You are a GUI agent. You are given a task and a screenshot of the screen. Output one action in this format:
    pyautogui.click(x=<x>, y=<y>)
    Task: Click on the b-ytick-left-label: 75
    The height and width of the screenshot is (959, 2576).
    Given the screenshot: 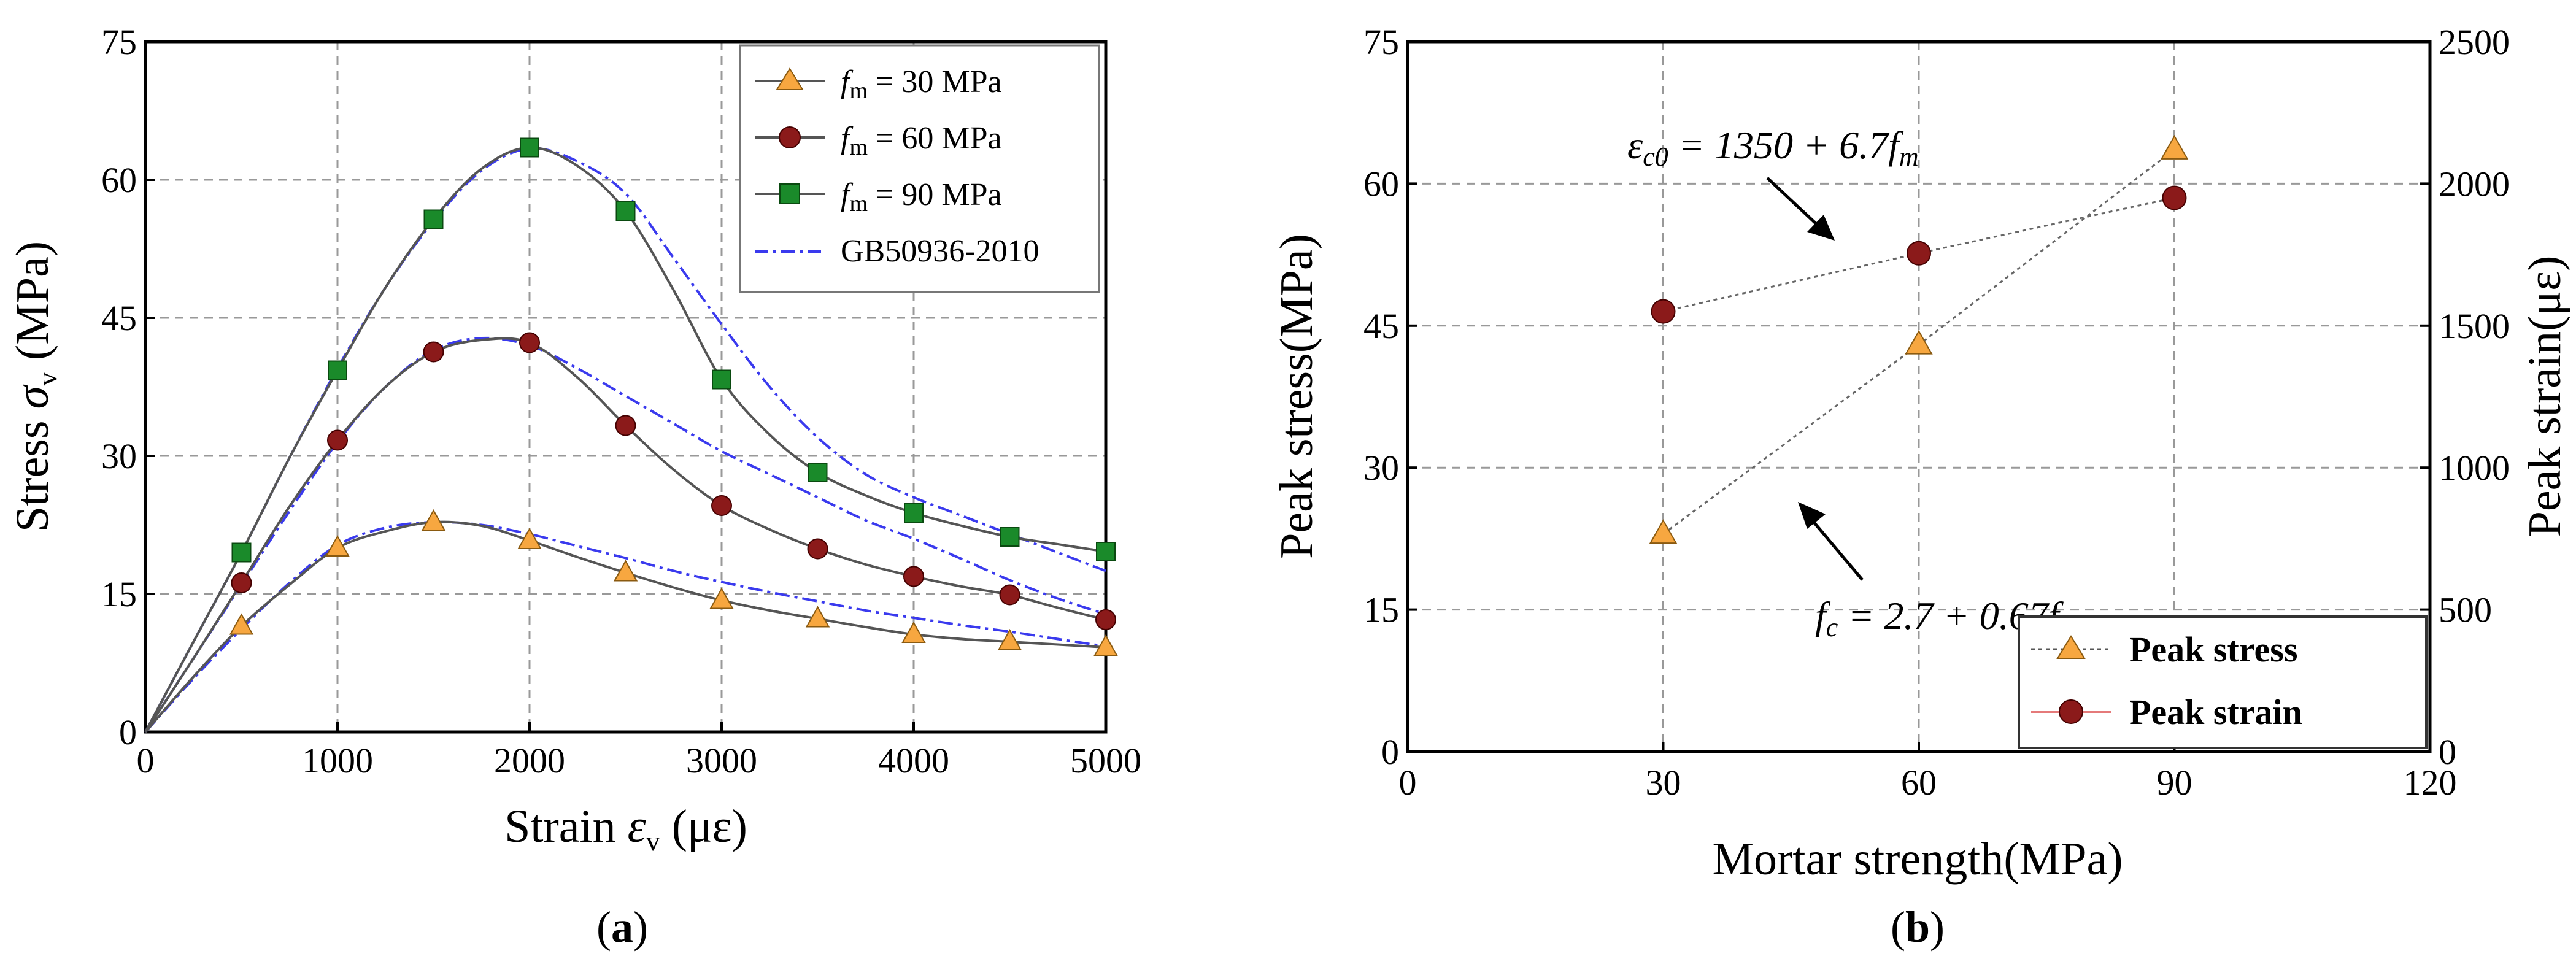 What is the action you would take?
    pyautogui.click(x=1381, y=42)
    